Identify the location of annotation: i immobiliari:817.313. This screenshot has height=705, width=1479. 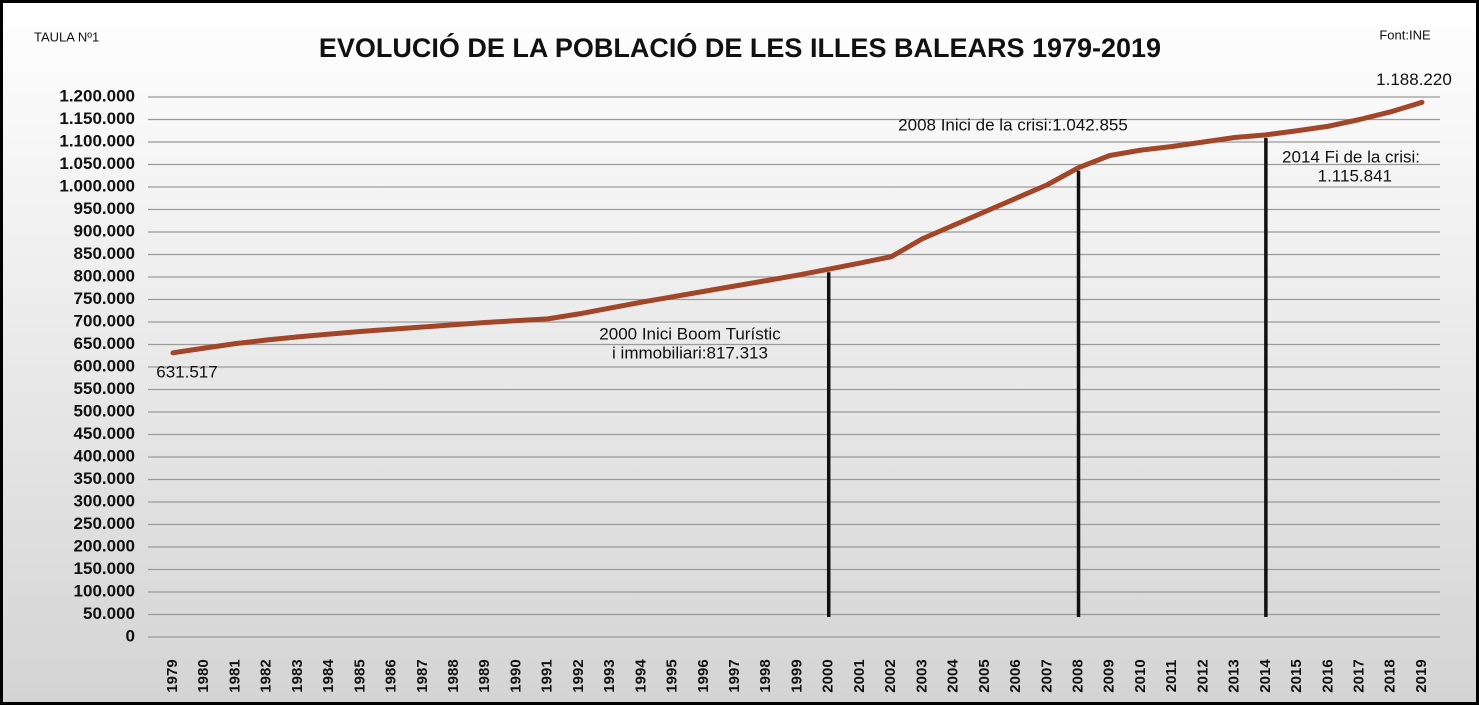
(690, 352).